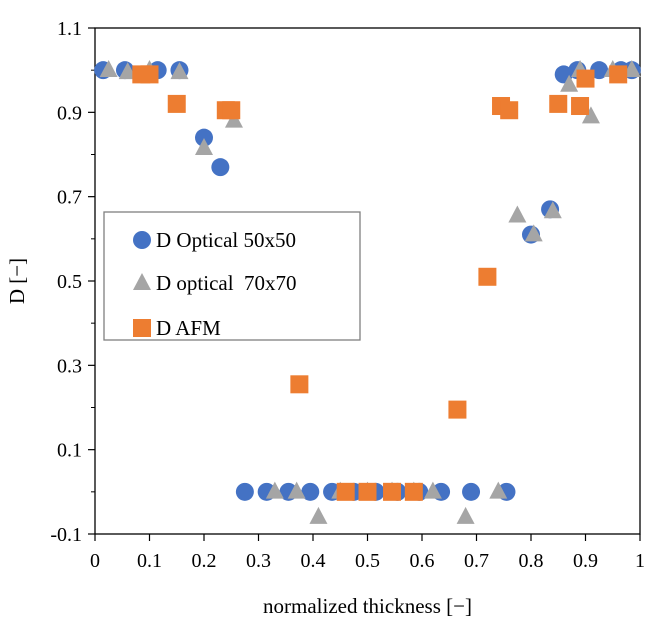 The width and height of the screenshot is (654, 631). I want to click on x-tick-label: 0.3, so click(258, 561).